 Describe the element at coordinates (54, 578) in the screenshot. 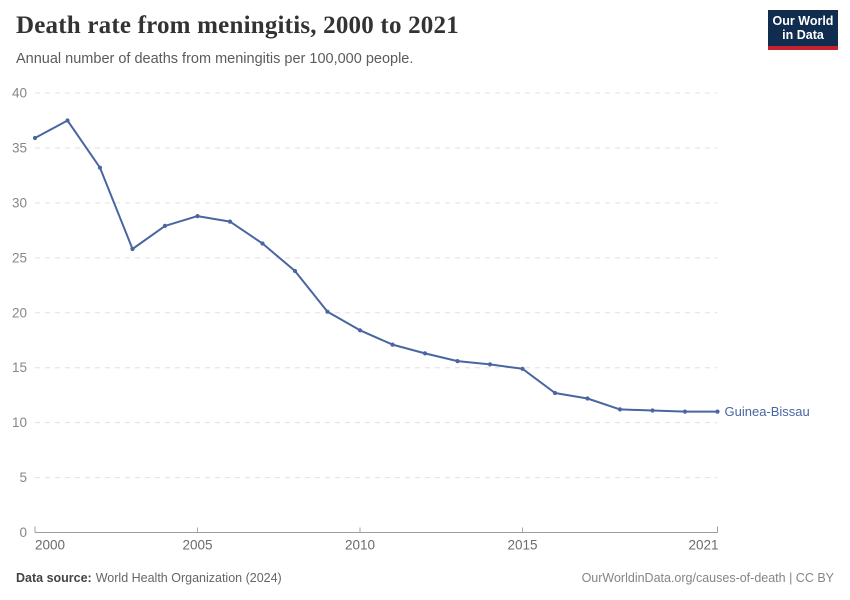

I see `data-source-label: Data source:` at that location.